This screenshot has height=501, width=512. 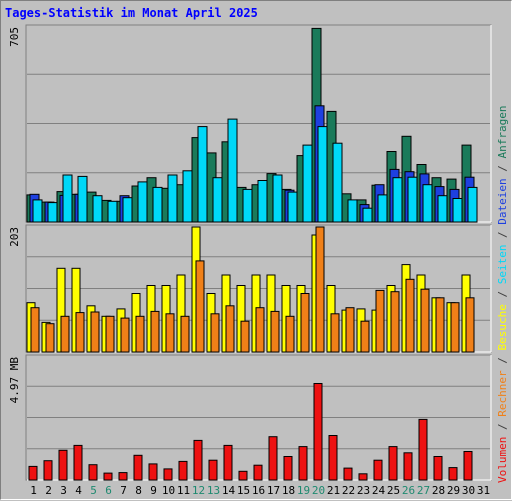 What do you see at coordinates (502, 460) in the screenshot?
I see `legend-item-volumen: Volumen` at bounding box center [502, 460].